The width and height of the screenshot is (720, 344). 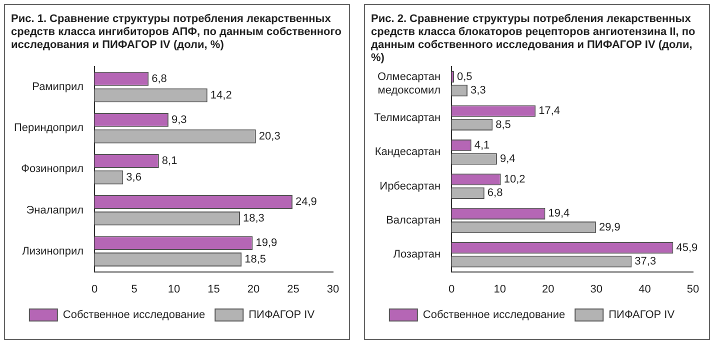 What do you see at coordinates (49, 128) in the screenshot?
I see `y-tick-label: Периндоприл` at bounding box center [49, 128].